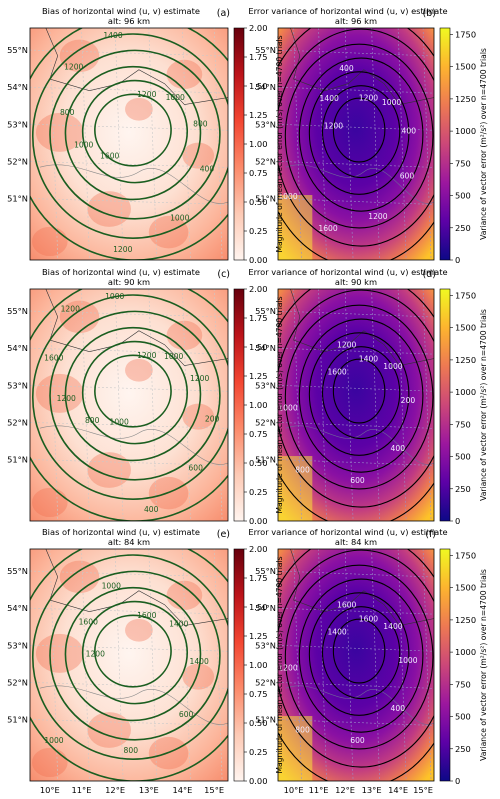  Describe the element at coordinates (258, 434) in the screenshot. I see `colorbar-tick-label: 0.75` at that location.